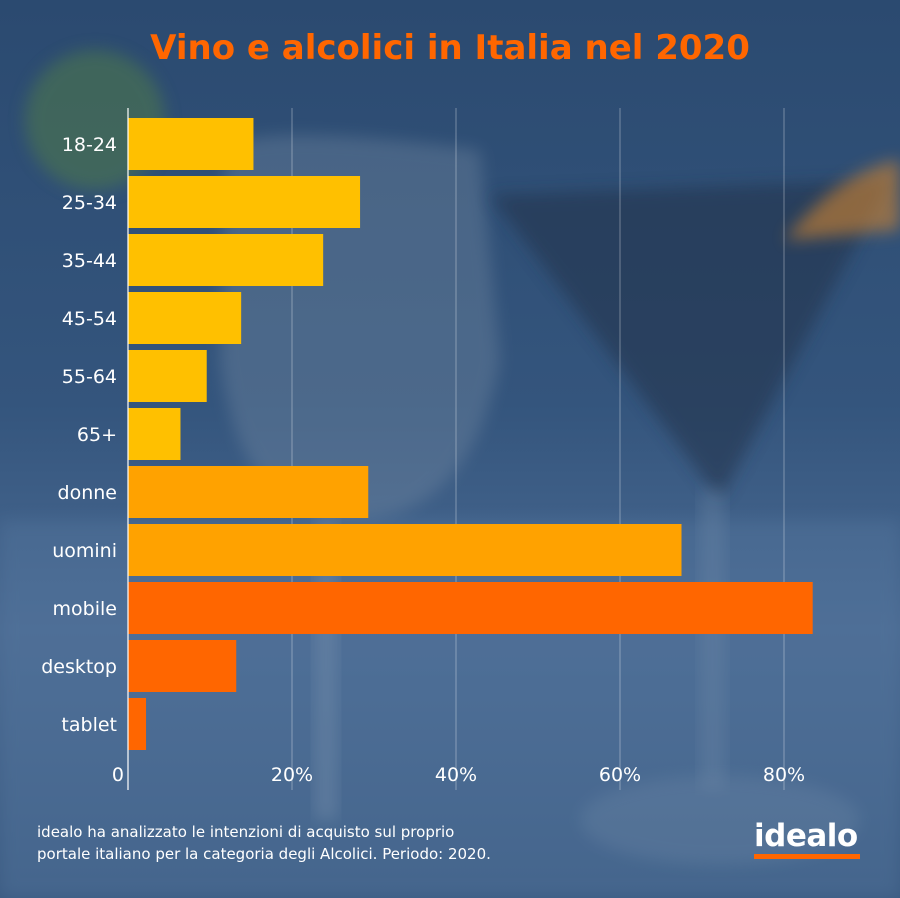 Image resolution: width=900 pixels, height=898 pixels. I want to click on x-tick-label: 20%, so click(292, 775).